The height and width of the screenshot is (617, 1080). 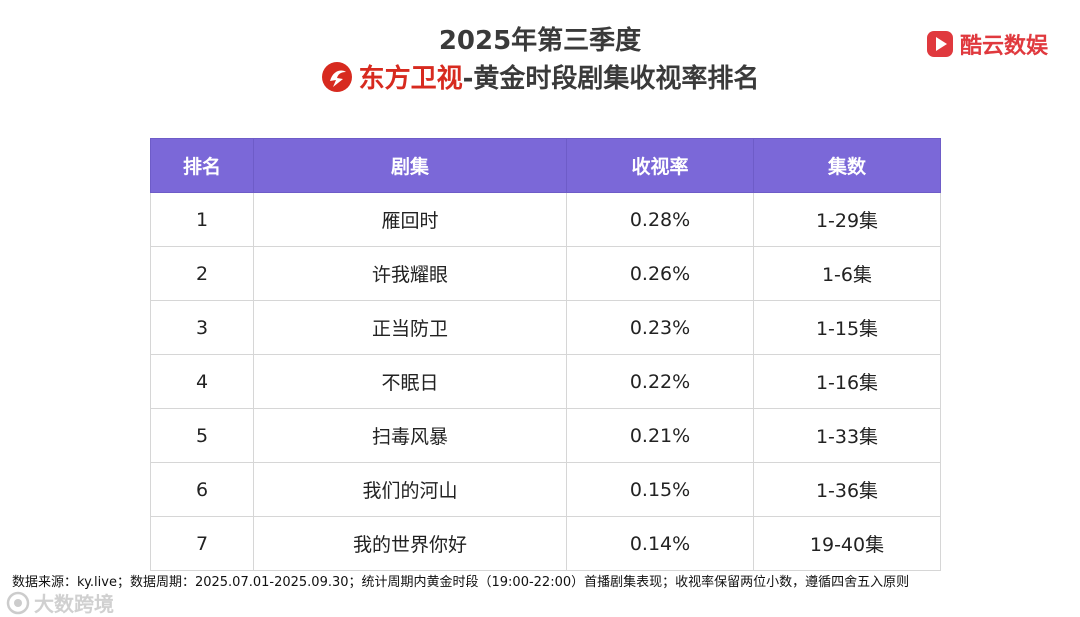 What do you see at coordinates (202, 435) in the screenshot?
I see `rank-cell: 5` at bounding box center [202, 435].